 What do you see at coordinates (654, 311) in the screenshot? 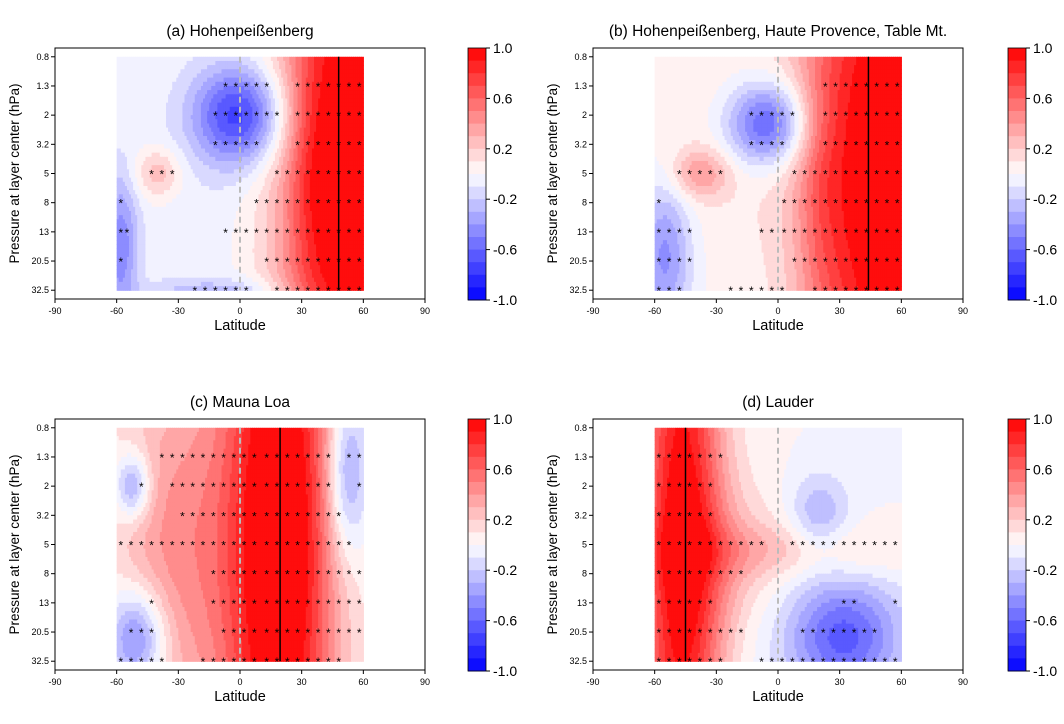
I see `x-tick-label: -60` at bounding box center [654, 311].